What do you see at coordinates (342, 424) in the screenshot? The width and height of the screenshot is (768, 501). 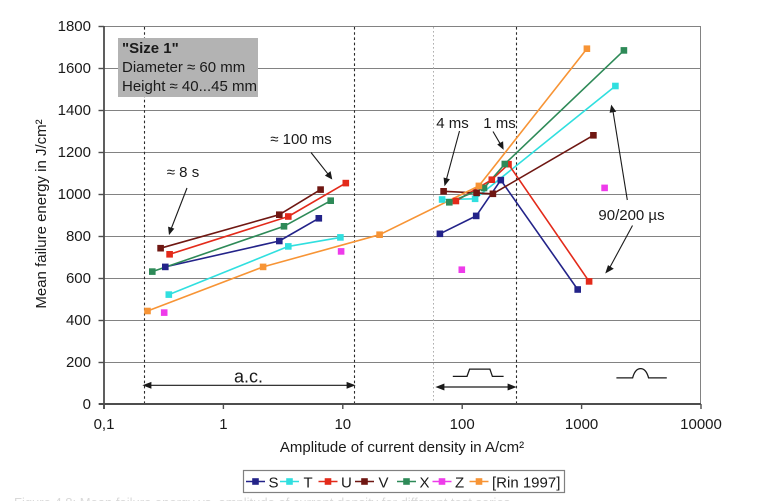 I see `svg-text: 10` at bounding box center [342, 424].